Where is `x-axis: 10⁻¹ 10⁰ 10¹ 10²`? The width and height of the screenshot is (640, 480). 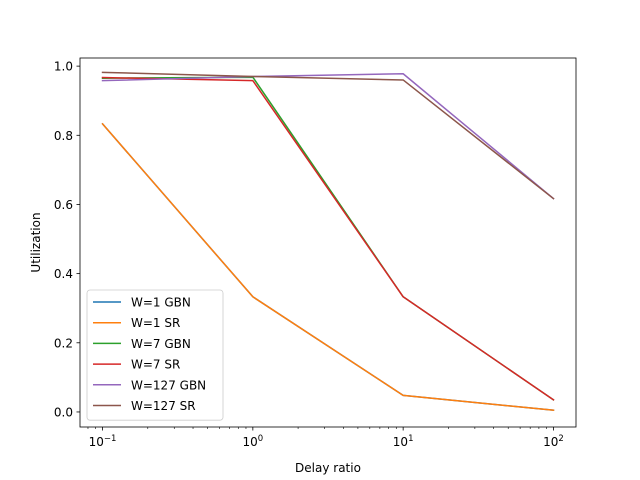 x-axis: 10⁻¹ 10⁰ 10¹ 10² is located at coordinates (325, 438).